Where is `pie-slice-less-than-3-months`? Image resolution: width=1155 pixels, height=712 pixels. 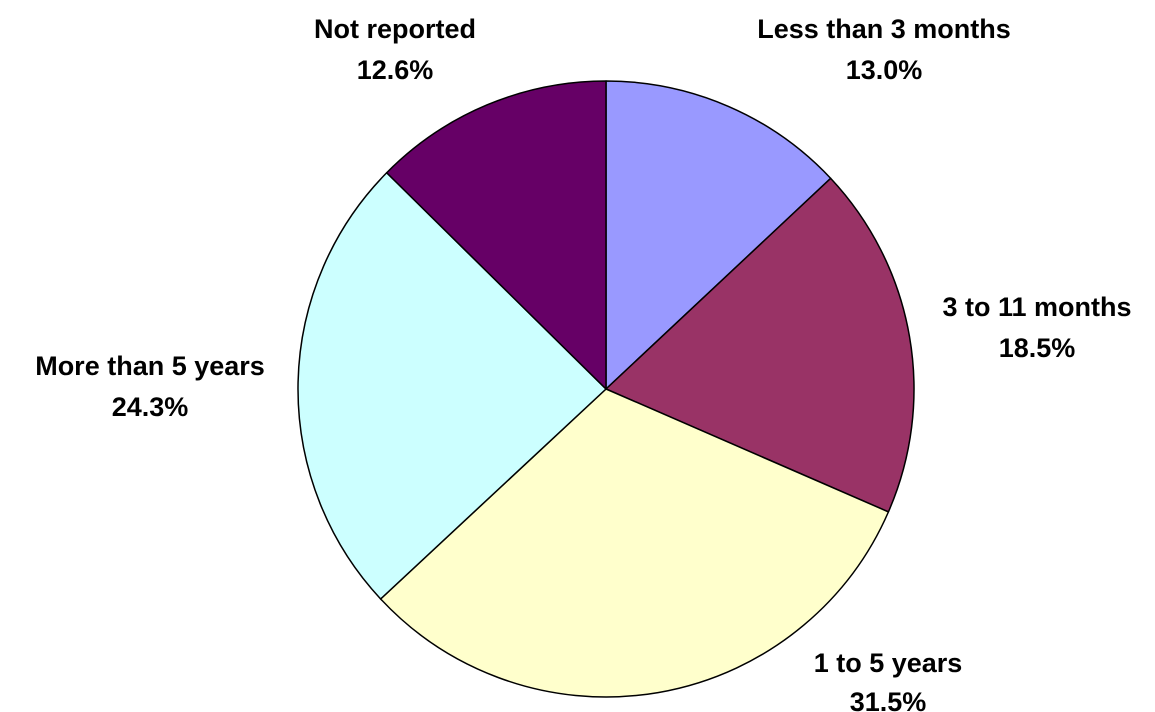 pie-slice-less-than-3-months is located at coordinates (718, 235).